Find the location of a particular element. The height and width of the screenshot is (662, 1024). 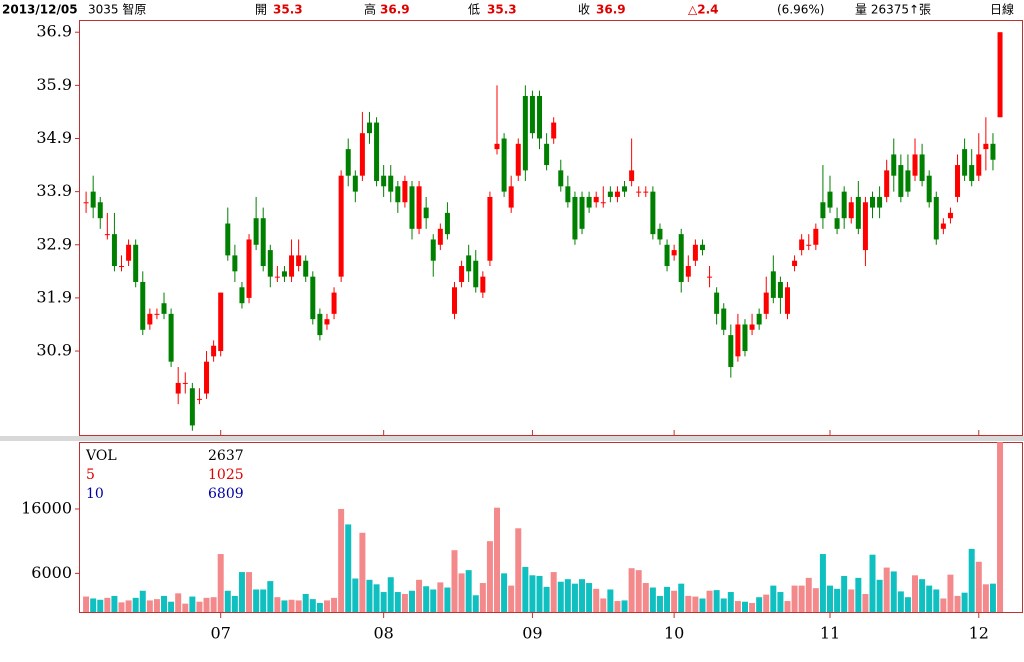

y-tick-label: 31.9 is located at coordinates (54, 296).